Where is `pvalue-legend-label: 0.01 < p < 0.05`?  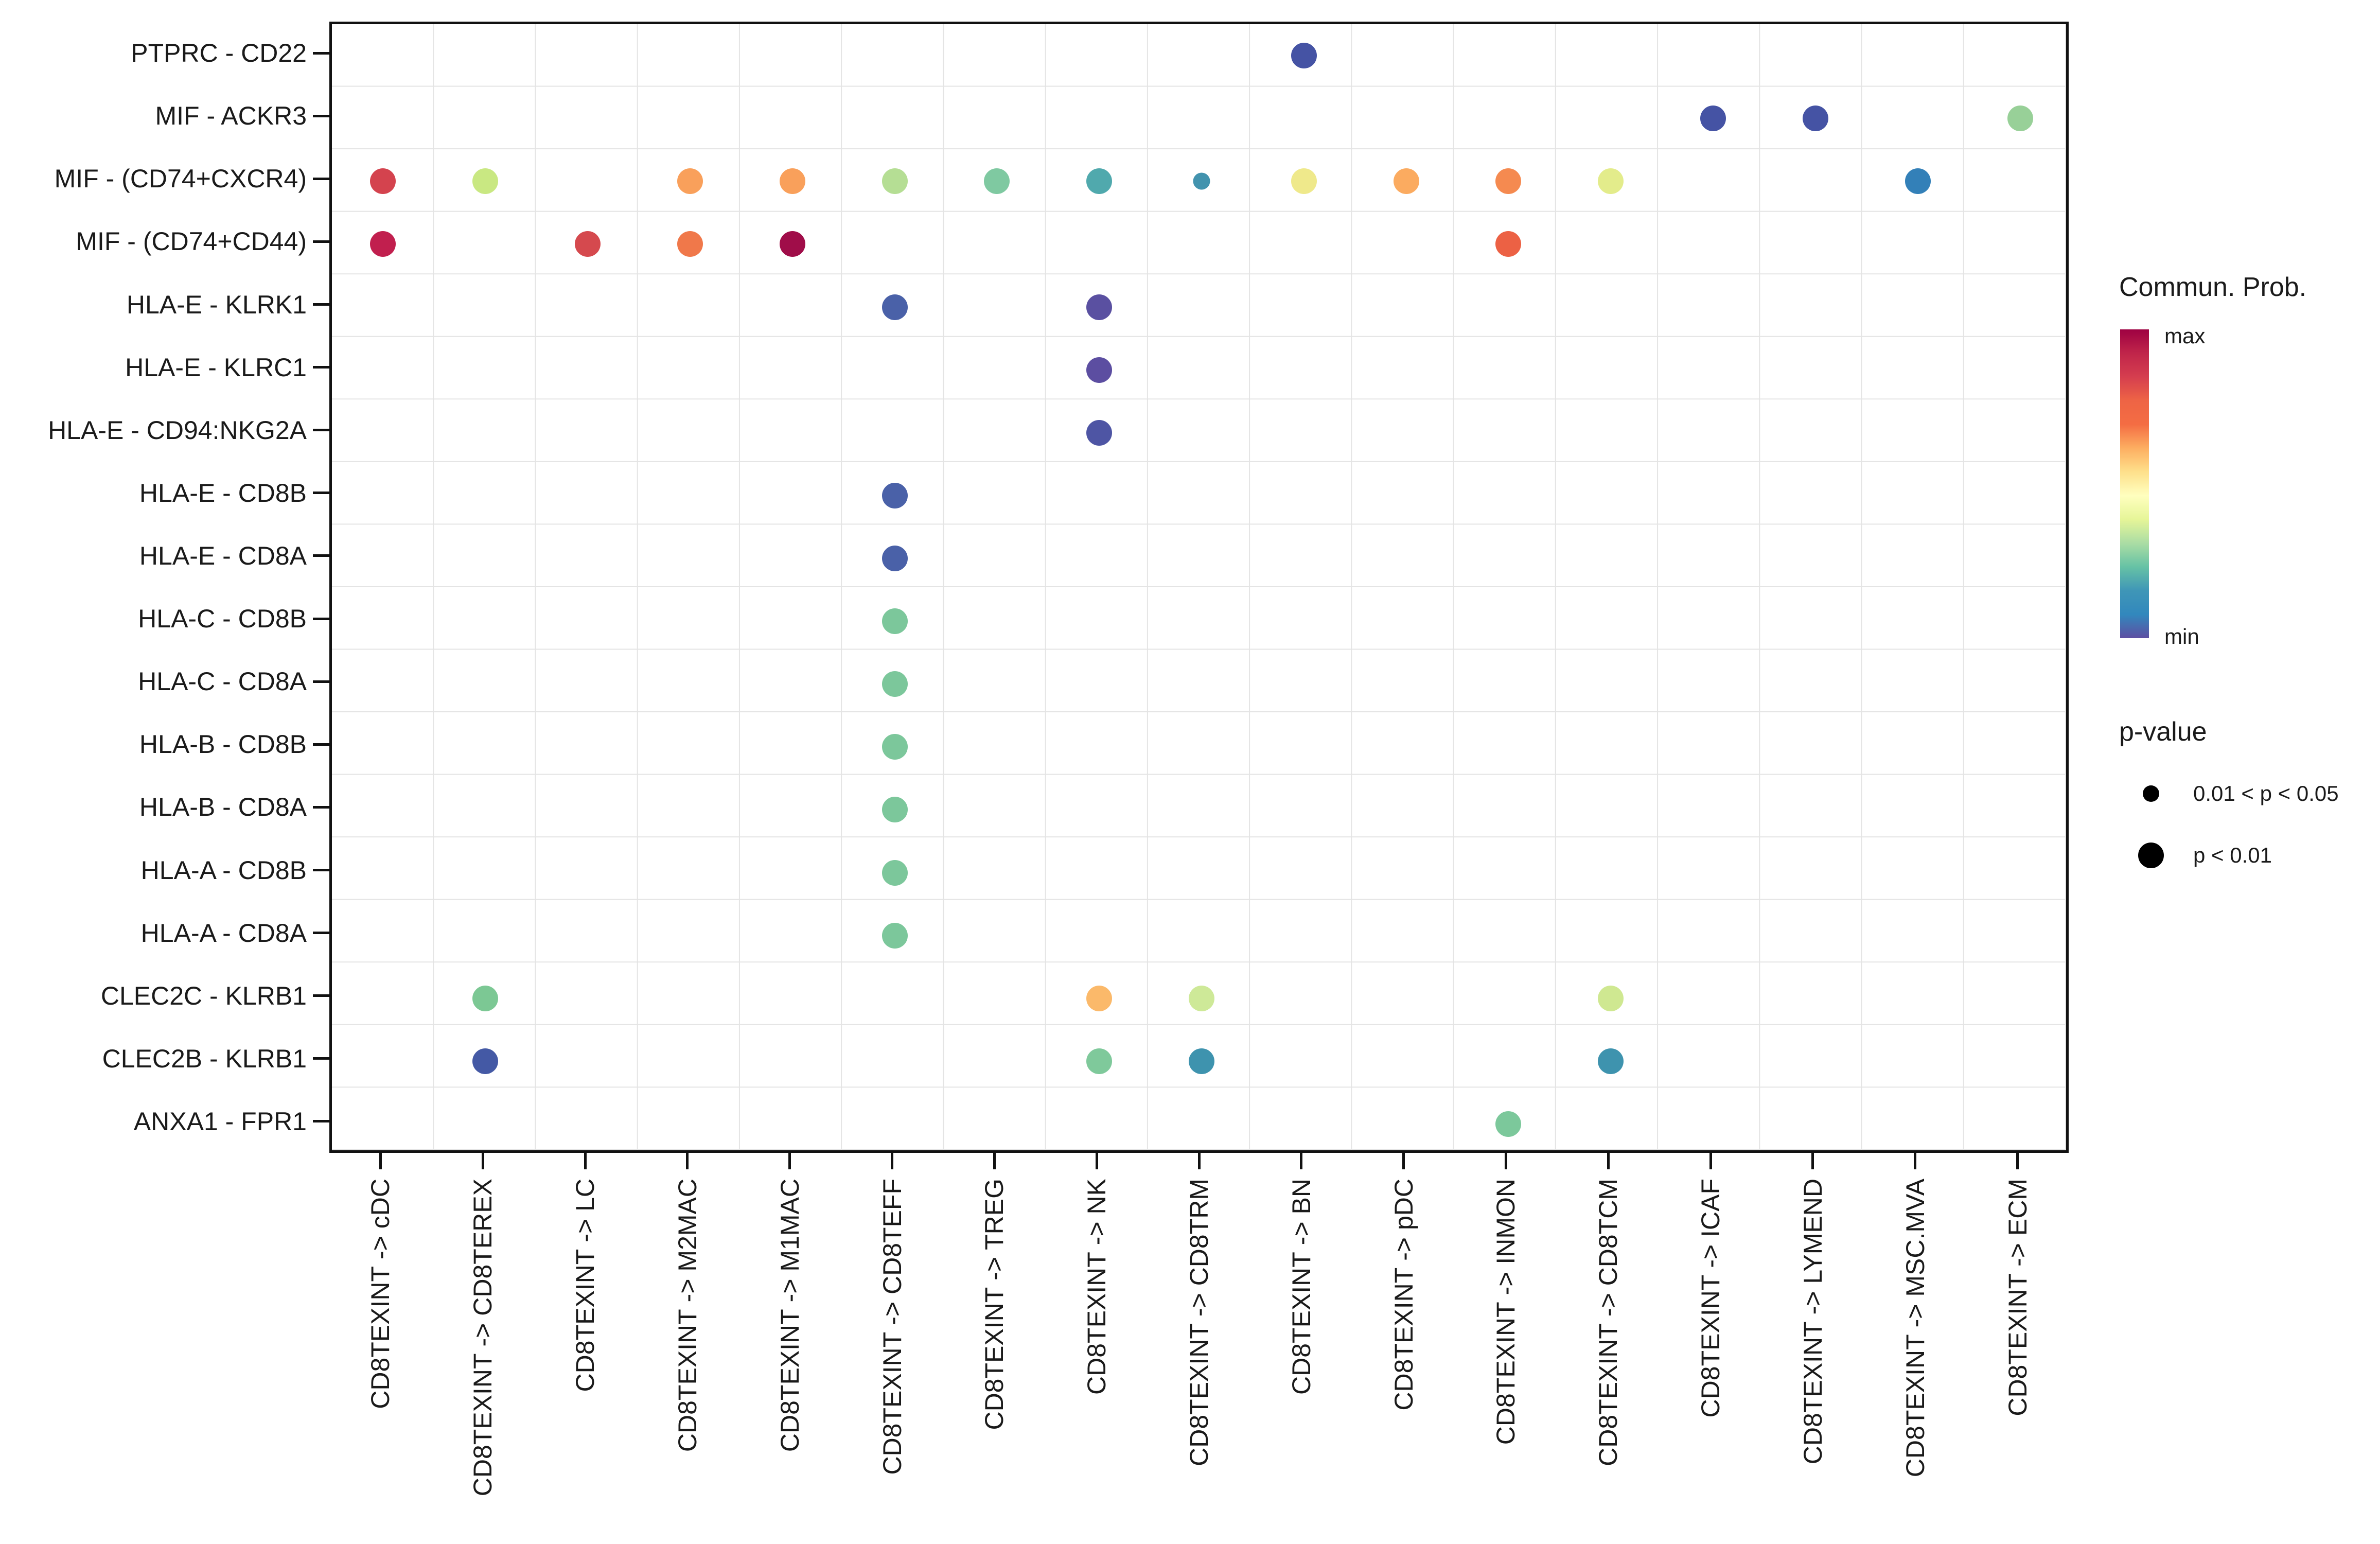
pvalue-legend-label: 0.01 < p < 0.05 is located at coordinates (2266, 793).